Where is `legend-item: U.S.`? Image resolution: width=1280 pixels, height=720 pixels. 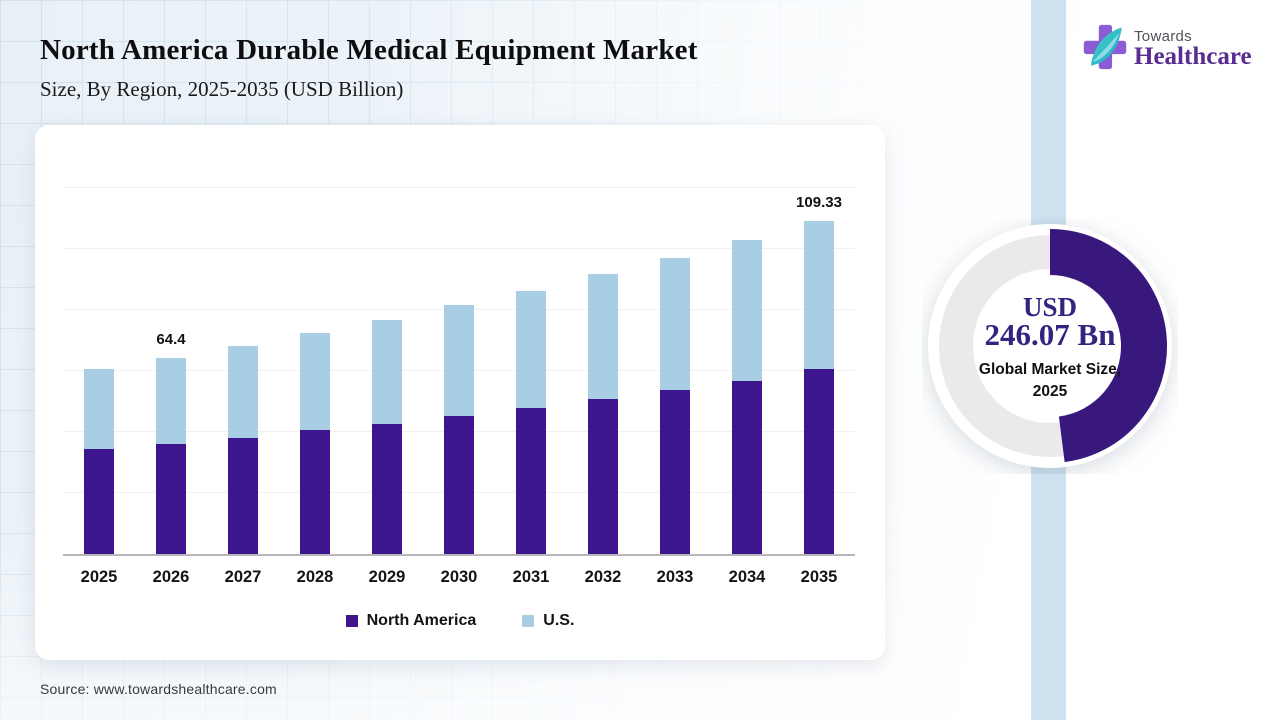 legend-item: U.S. is located at coordinates (548, 621).